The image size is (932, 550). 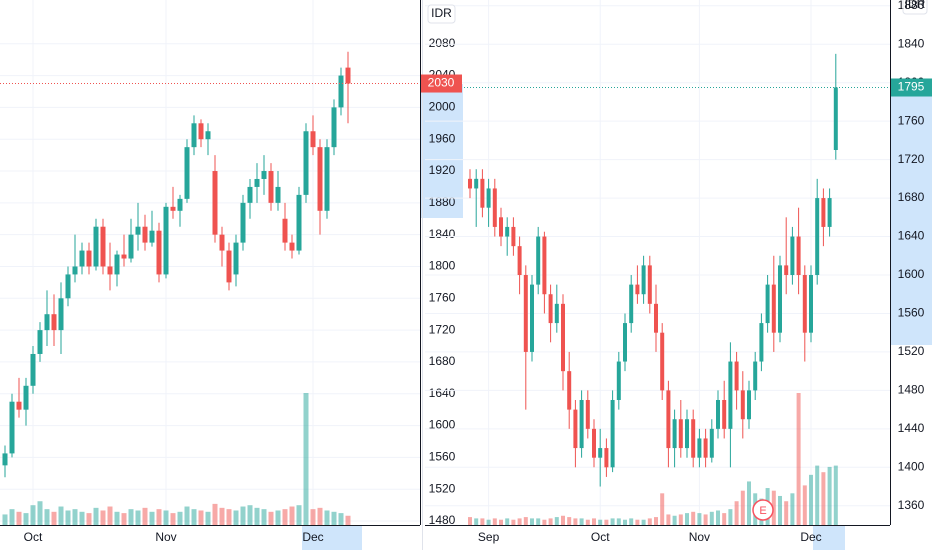 I want to click on y-tick-label: 1960, so click(x=442, y=138).